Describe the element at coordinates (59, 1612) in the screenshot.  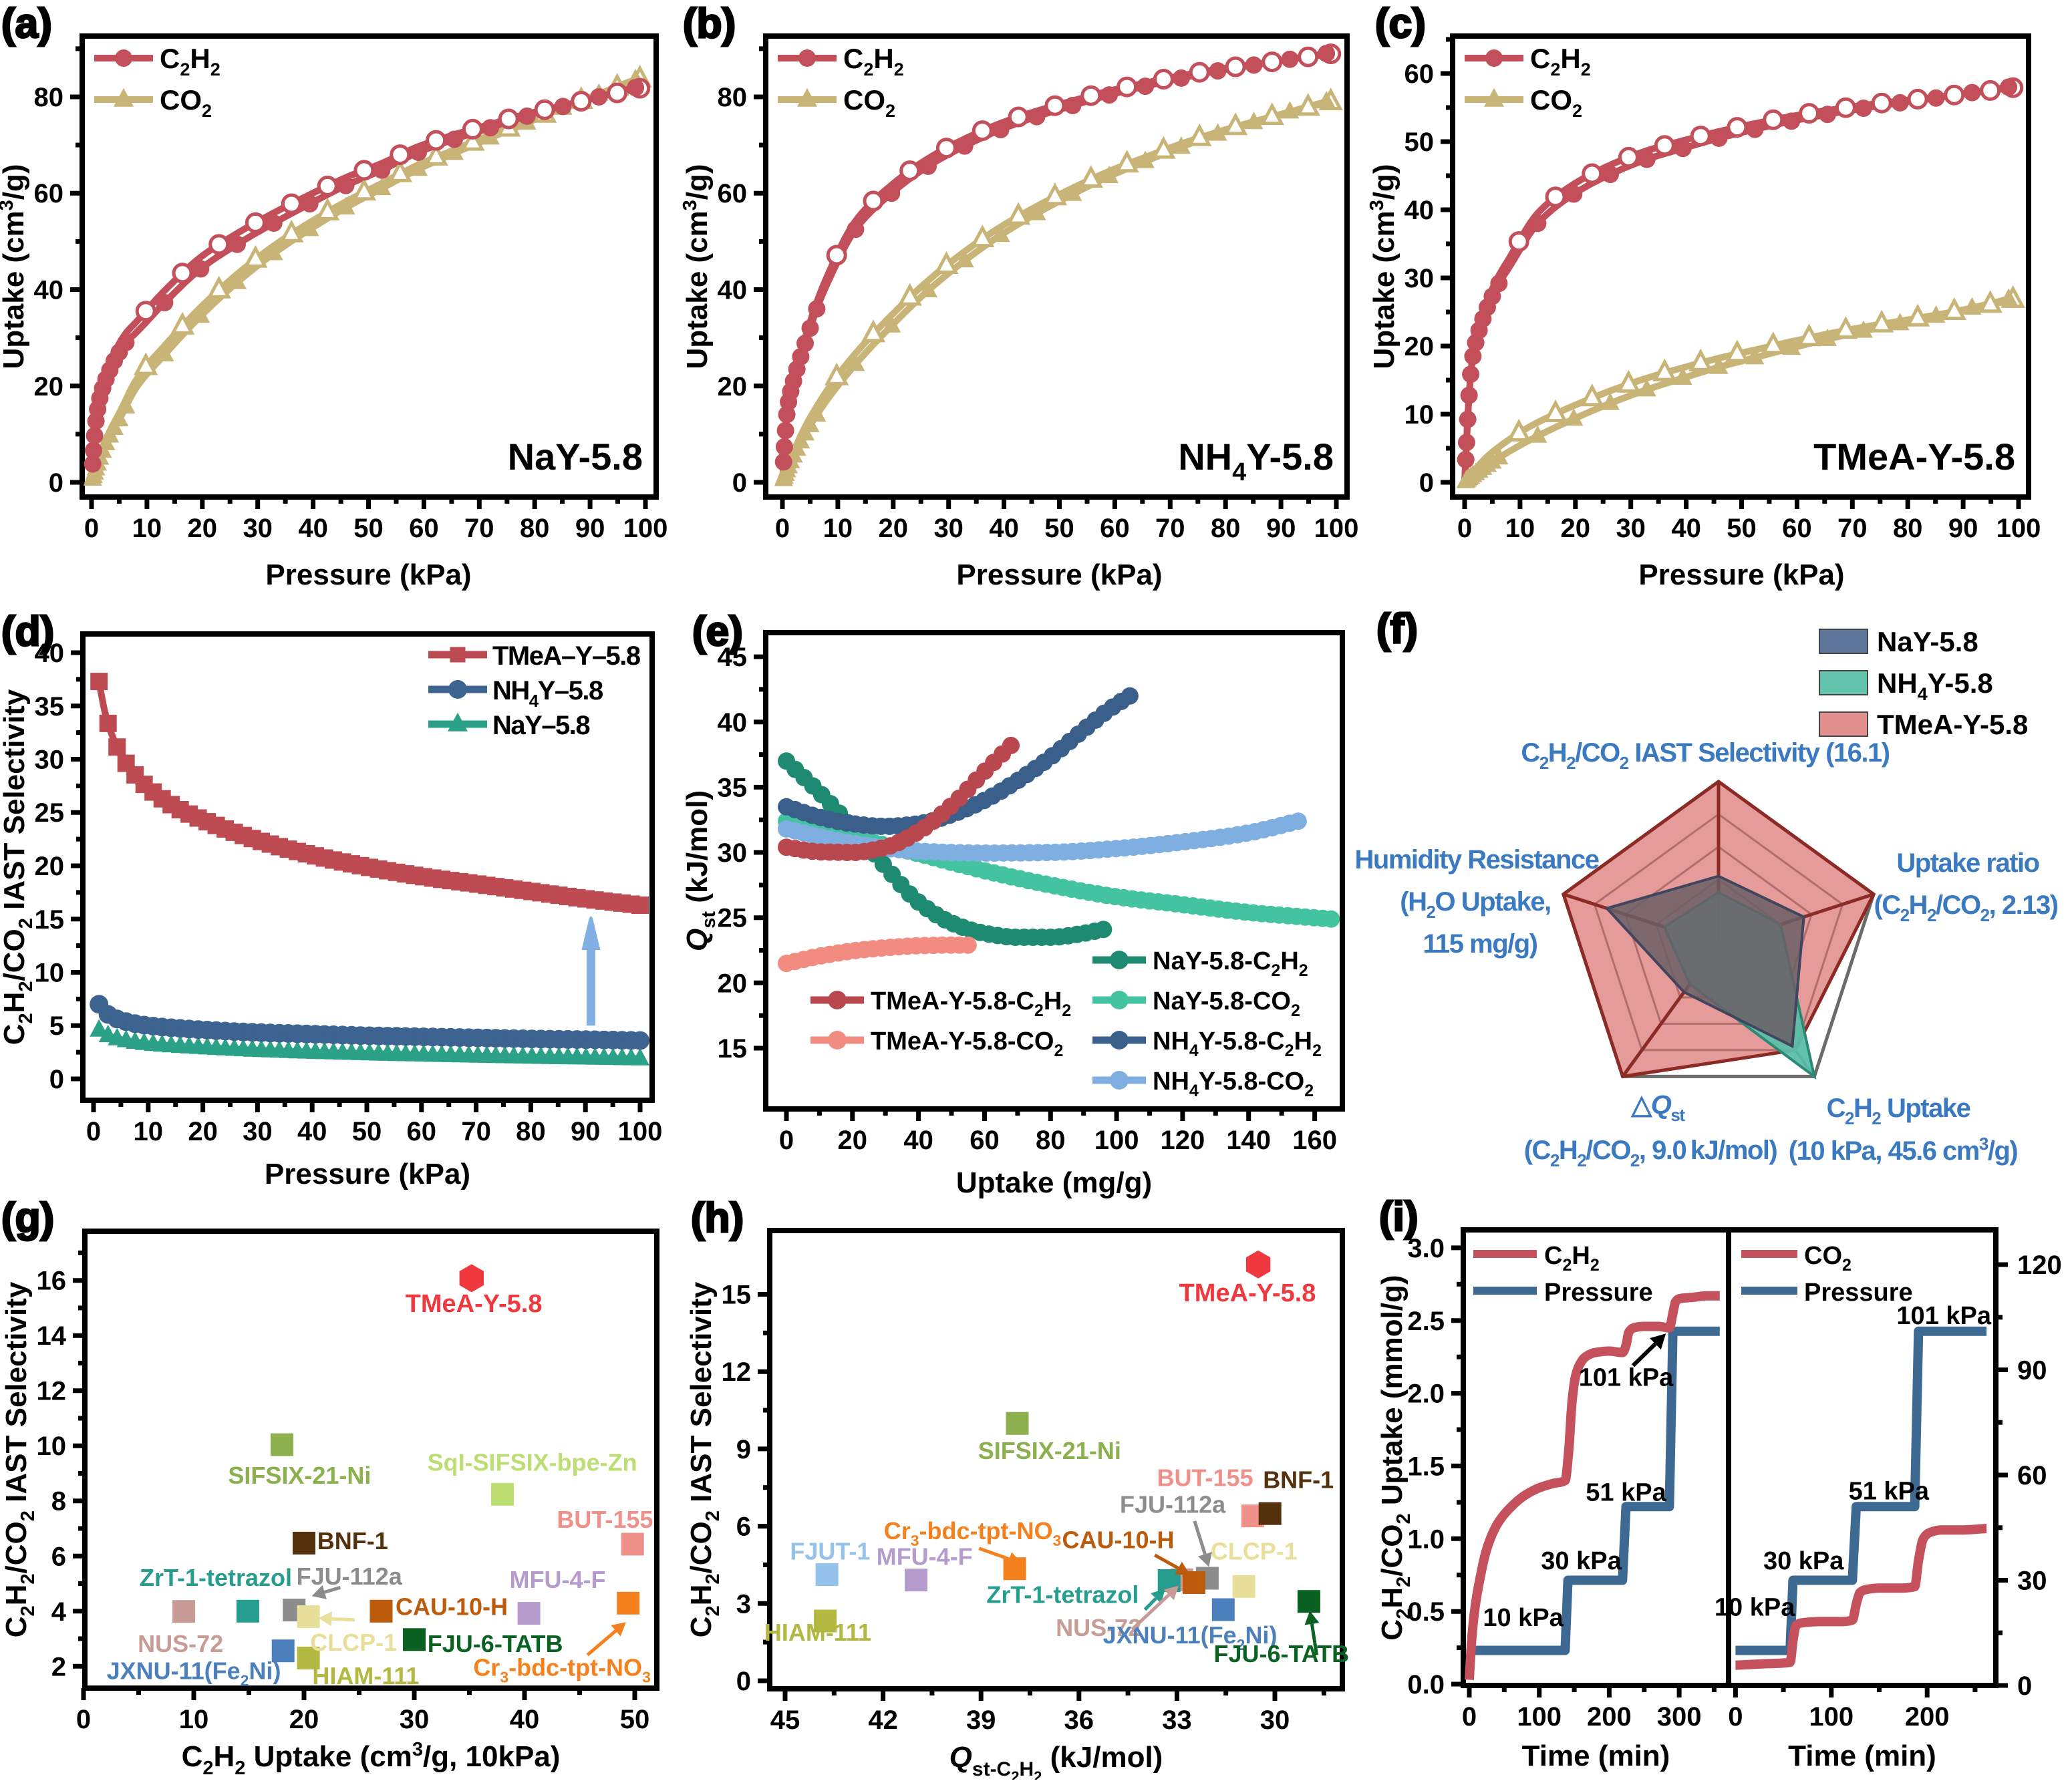
I see `svg-text: 4` at that location.